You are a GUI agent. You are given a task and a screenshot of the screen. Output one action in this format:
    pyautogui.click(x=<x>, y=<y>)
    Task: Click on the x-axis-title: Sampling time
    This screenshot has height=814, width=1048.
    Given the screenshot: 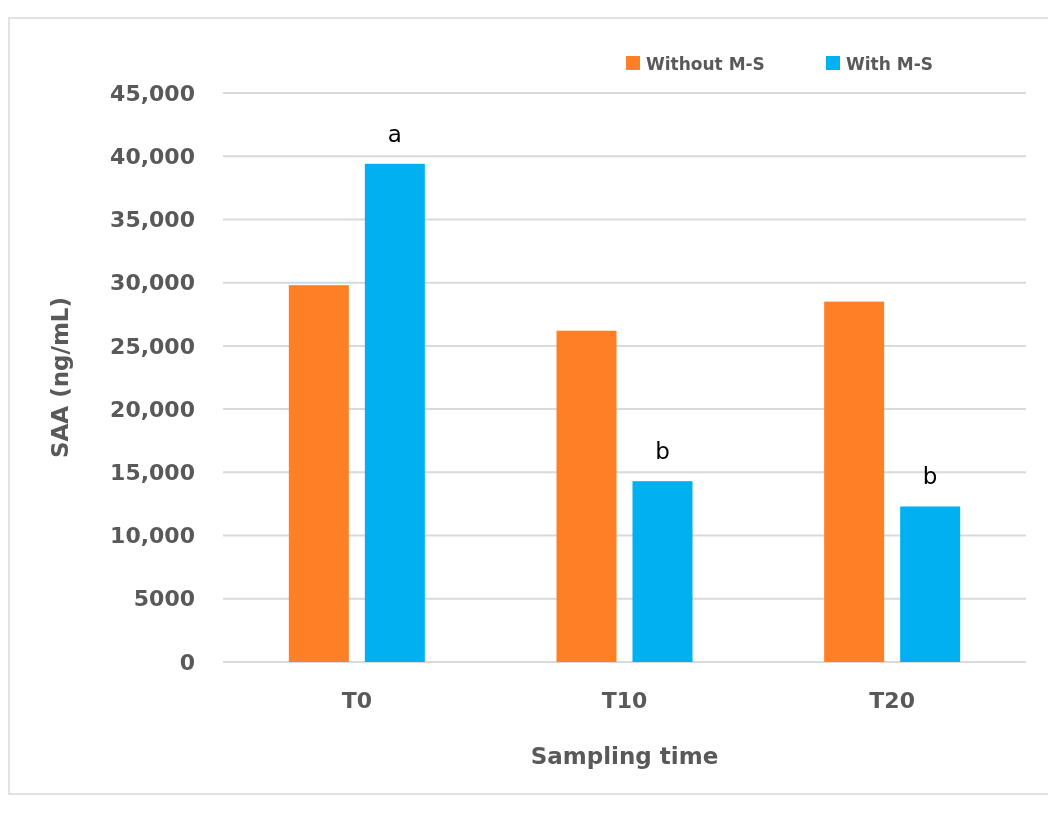 What is the action you would take?
    pyautogui.click(x=624, y=756)
    